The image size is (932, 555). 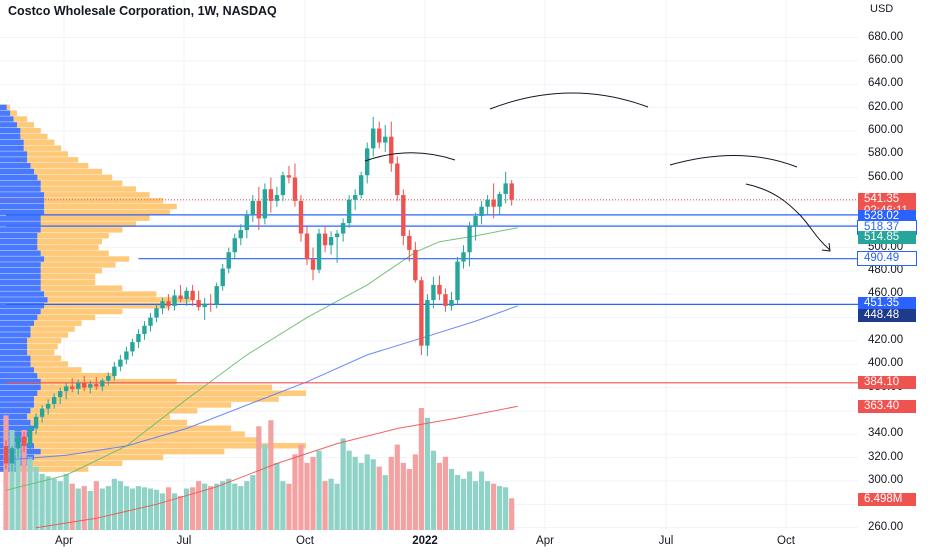 I want to click on price-axis-label: 448.48, so click(x=887, y=316).